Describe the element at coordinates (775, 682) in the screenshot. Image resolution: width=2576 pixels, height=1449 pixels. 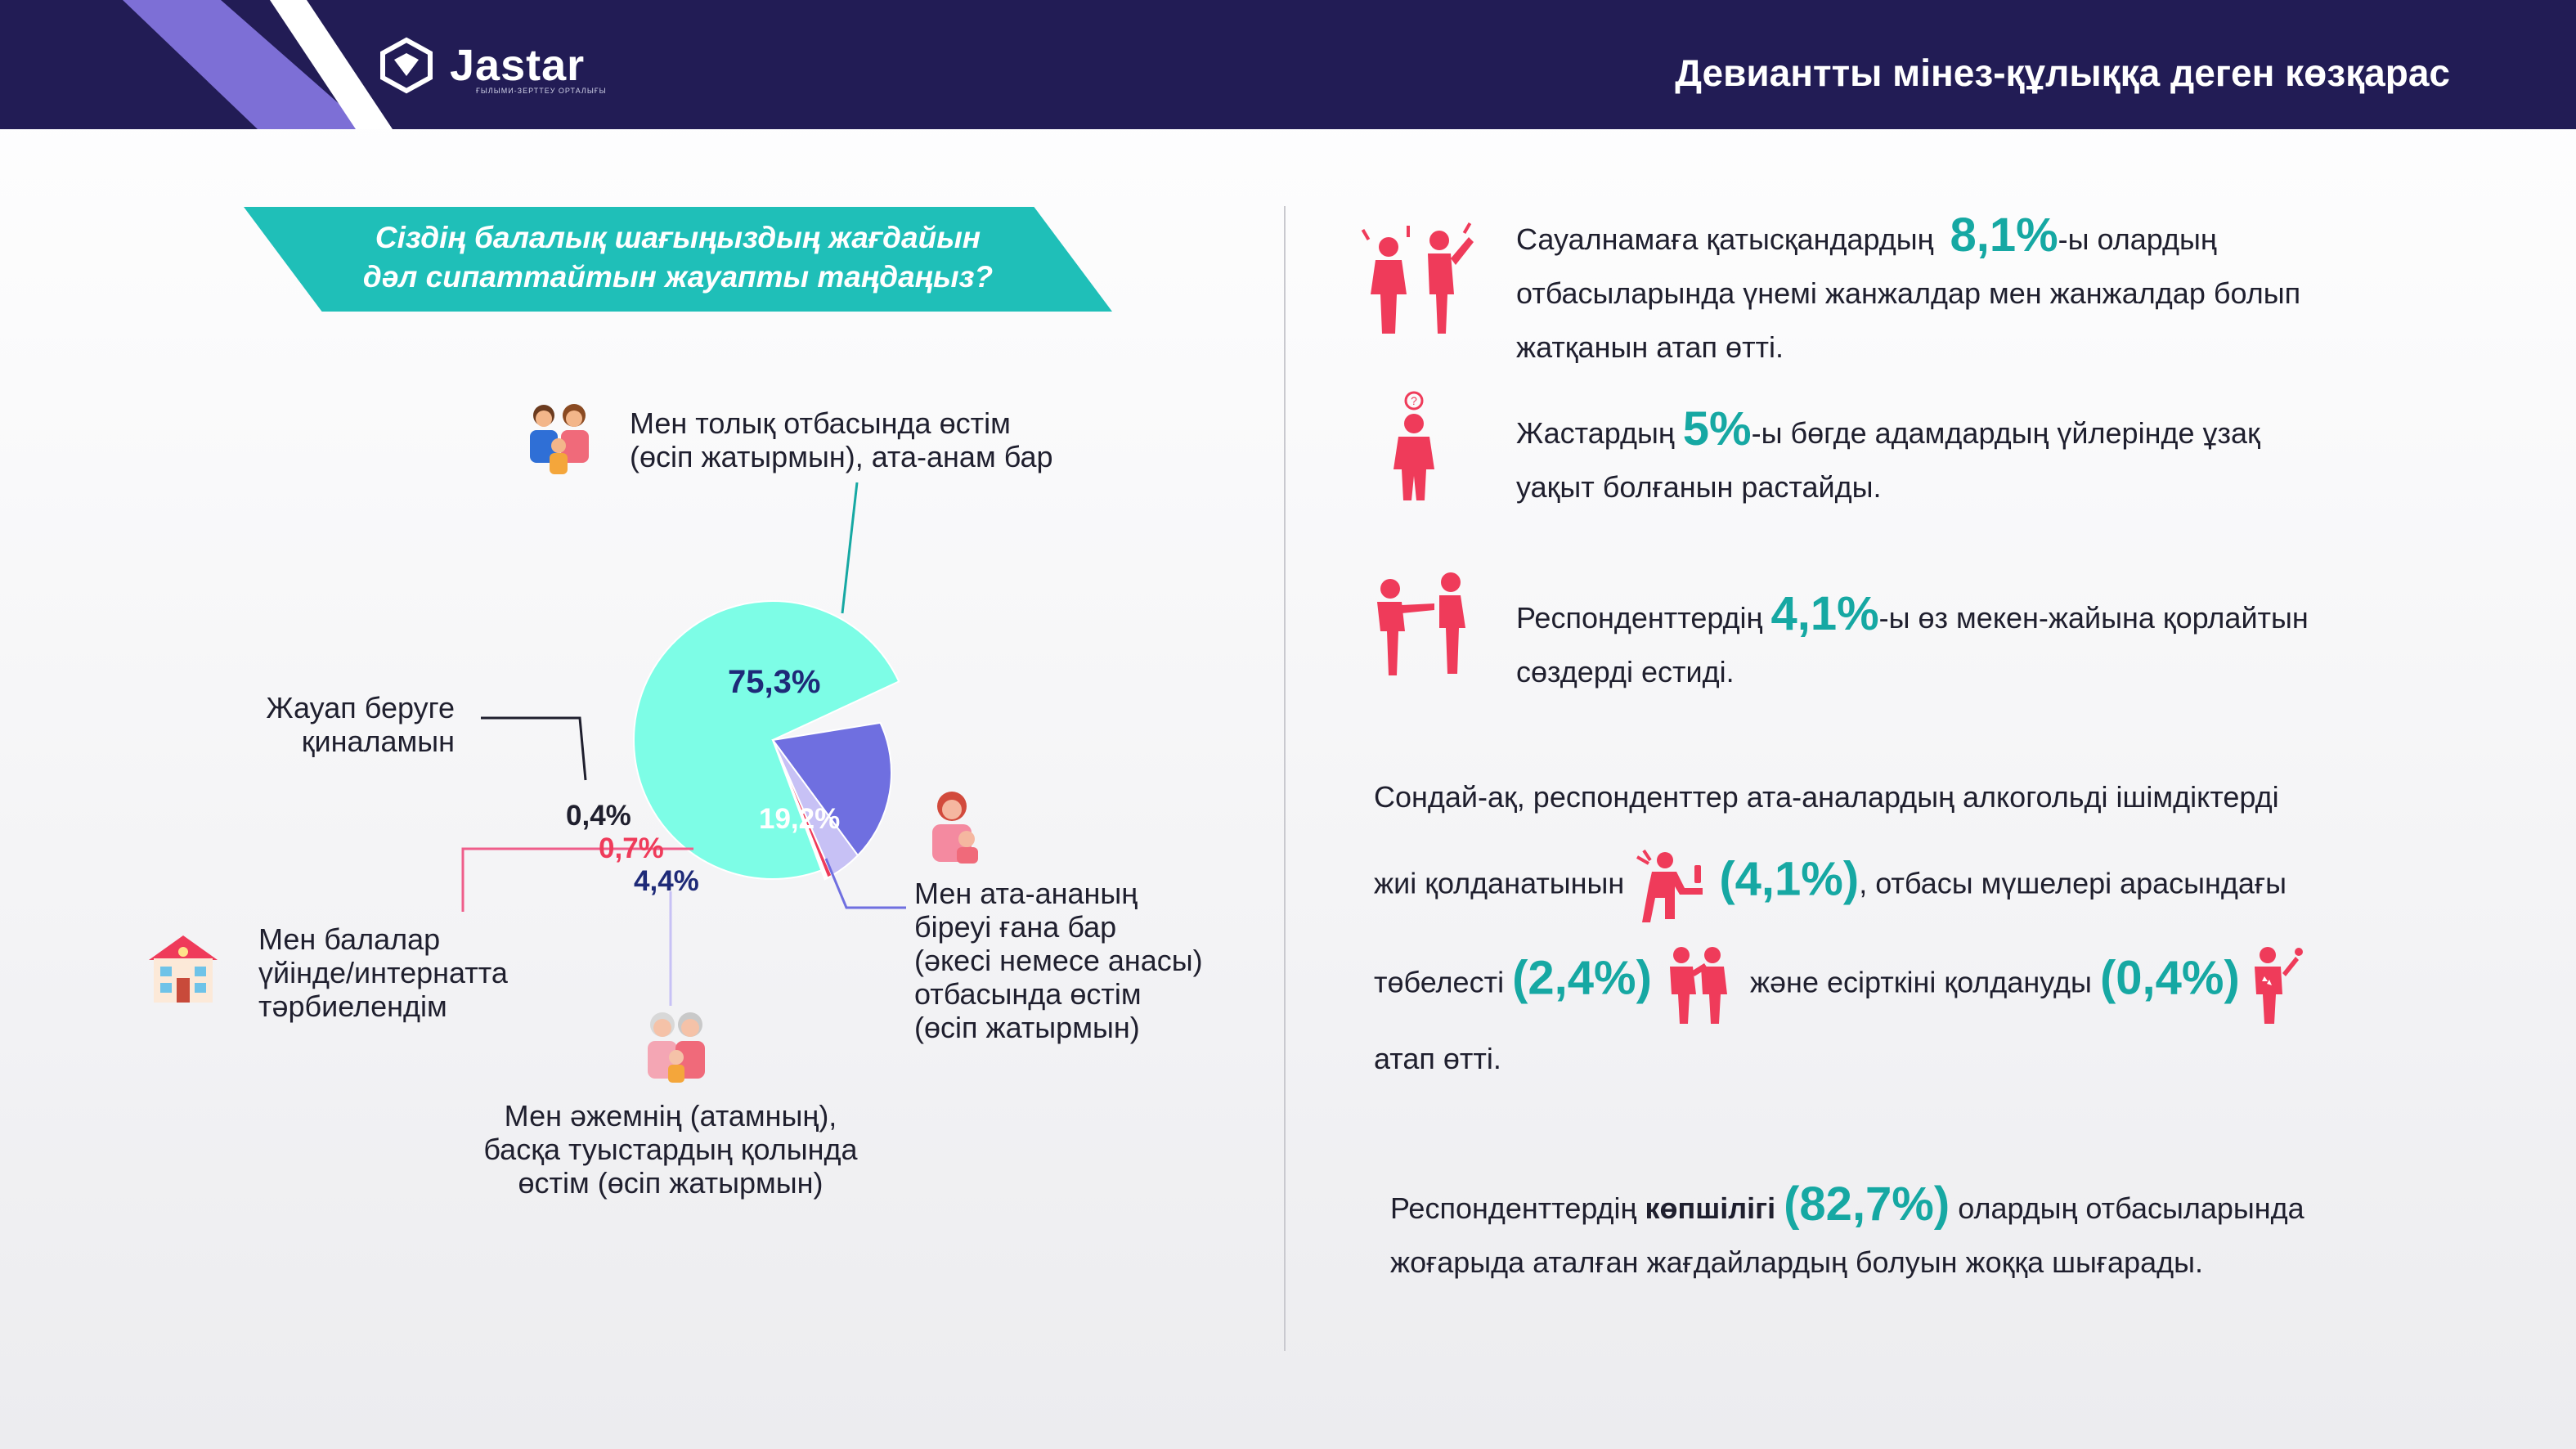
I see `slice-label-75: 75,3%` at that location.